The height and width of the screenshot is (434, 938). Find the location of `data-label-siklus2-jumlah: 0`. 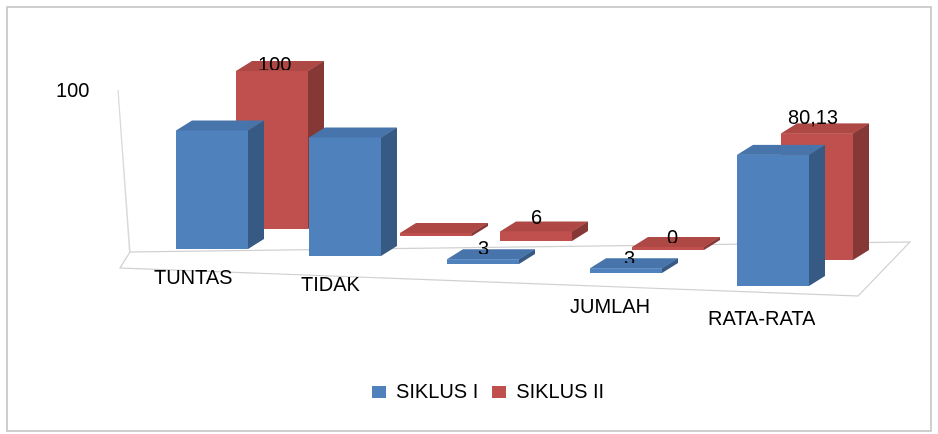

data-label-siklus2-jumlah: 0 is located at coordinates (673, 235).